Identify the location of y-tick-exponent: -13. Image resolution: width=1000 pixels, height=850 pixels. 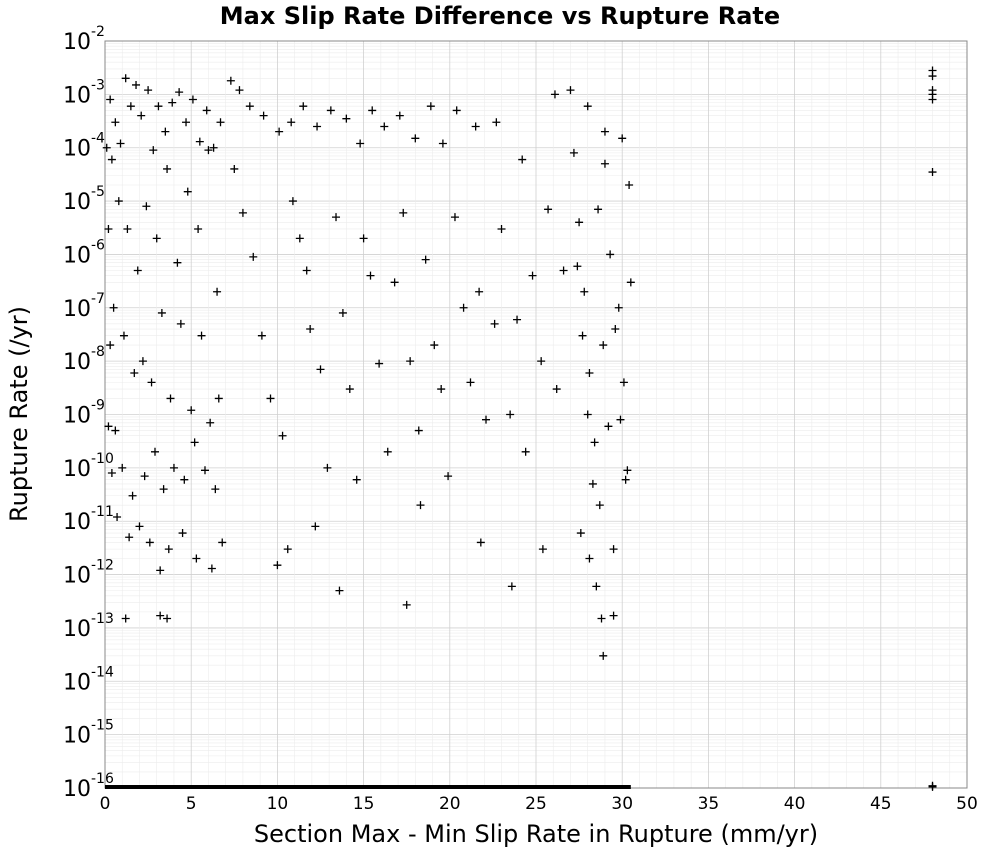
(102, 619).